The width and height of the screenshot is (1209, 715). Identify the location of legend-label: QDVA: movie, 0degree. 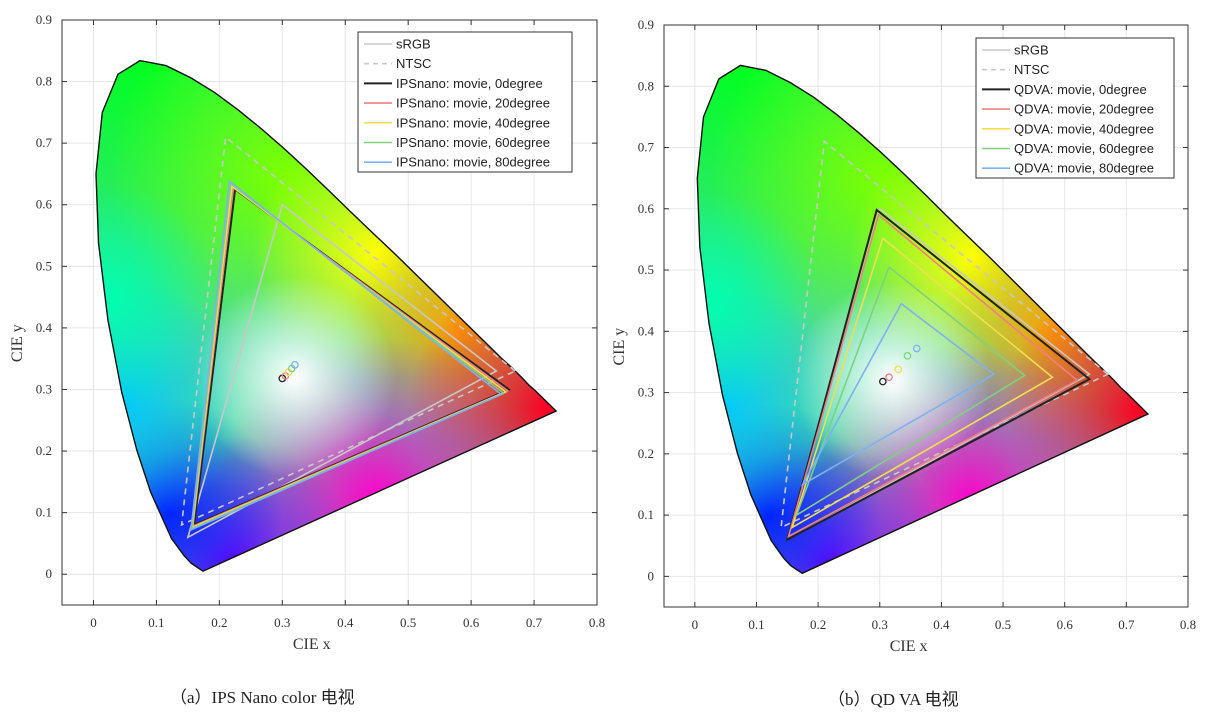
(1080, 89).